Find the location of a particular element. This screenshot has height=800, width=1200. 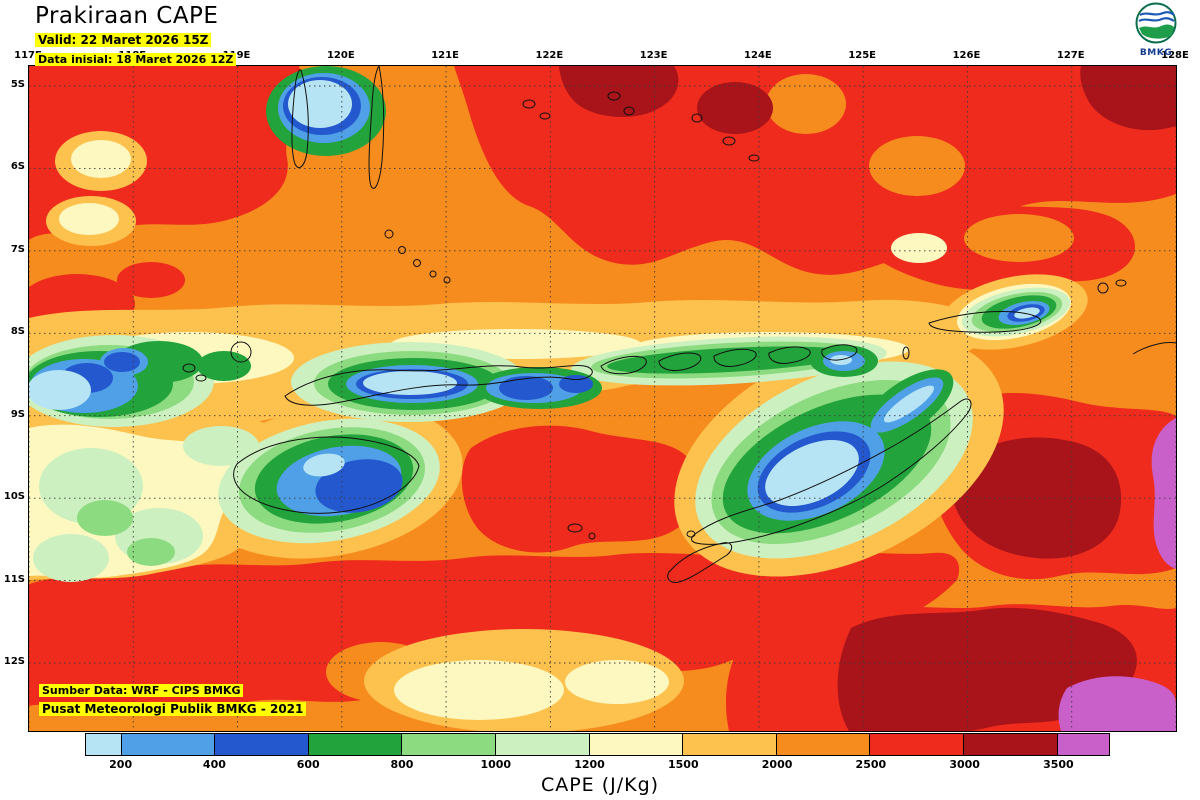

colorbar-tick: 3500 is located at coordinates (1058, 764).